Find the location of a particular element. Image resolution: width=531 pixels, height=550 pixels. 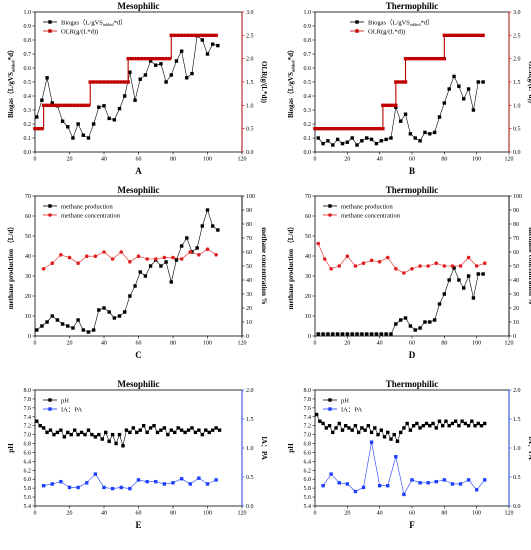

legend-item: methane production is located at coordinates (358, 206).